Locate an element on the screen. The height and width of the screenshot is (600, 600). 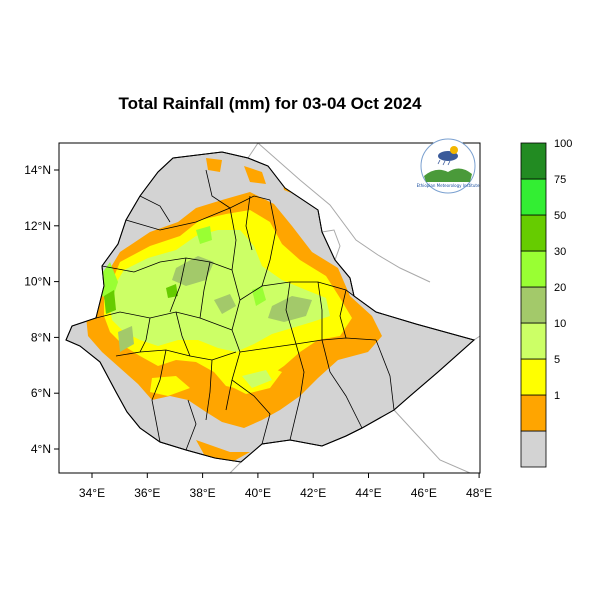
y-tick-label: 10°N is located at coordinates (37, 282).